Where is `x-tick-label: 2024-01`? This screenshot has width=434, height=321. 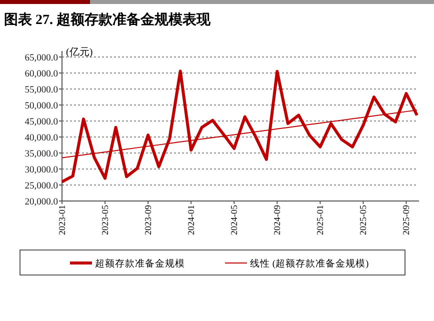
x-tick-label: 2024-01 is located at coordinates (191, 220).